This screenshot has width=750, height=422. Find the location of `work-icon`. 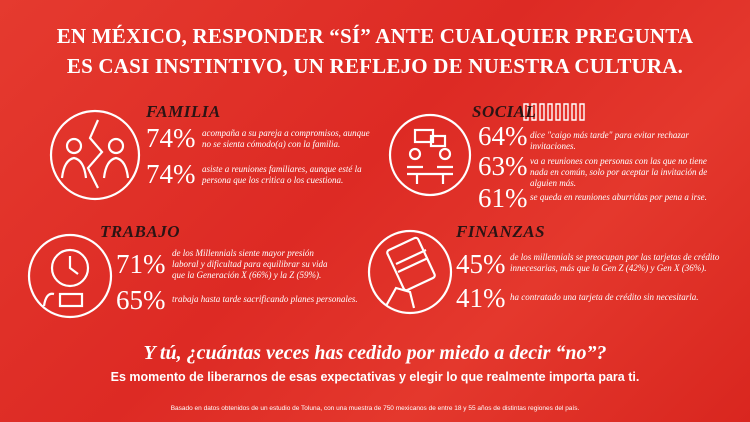

work-icon is located at coordinates (70, 276).